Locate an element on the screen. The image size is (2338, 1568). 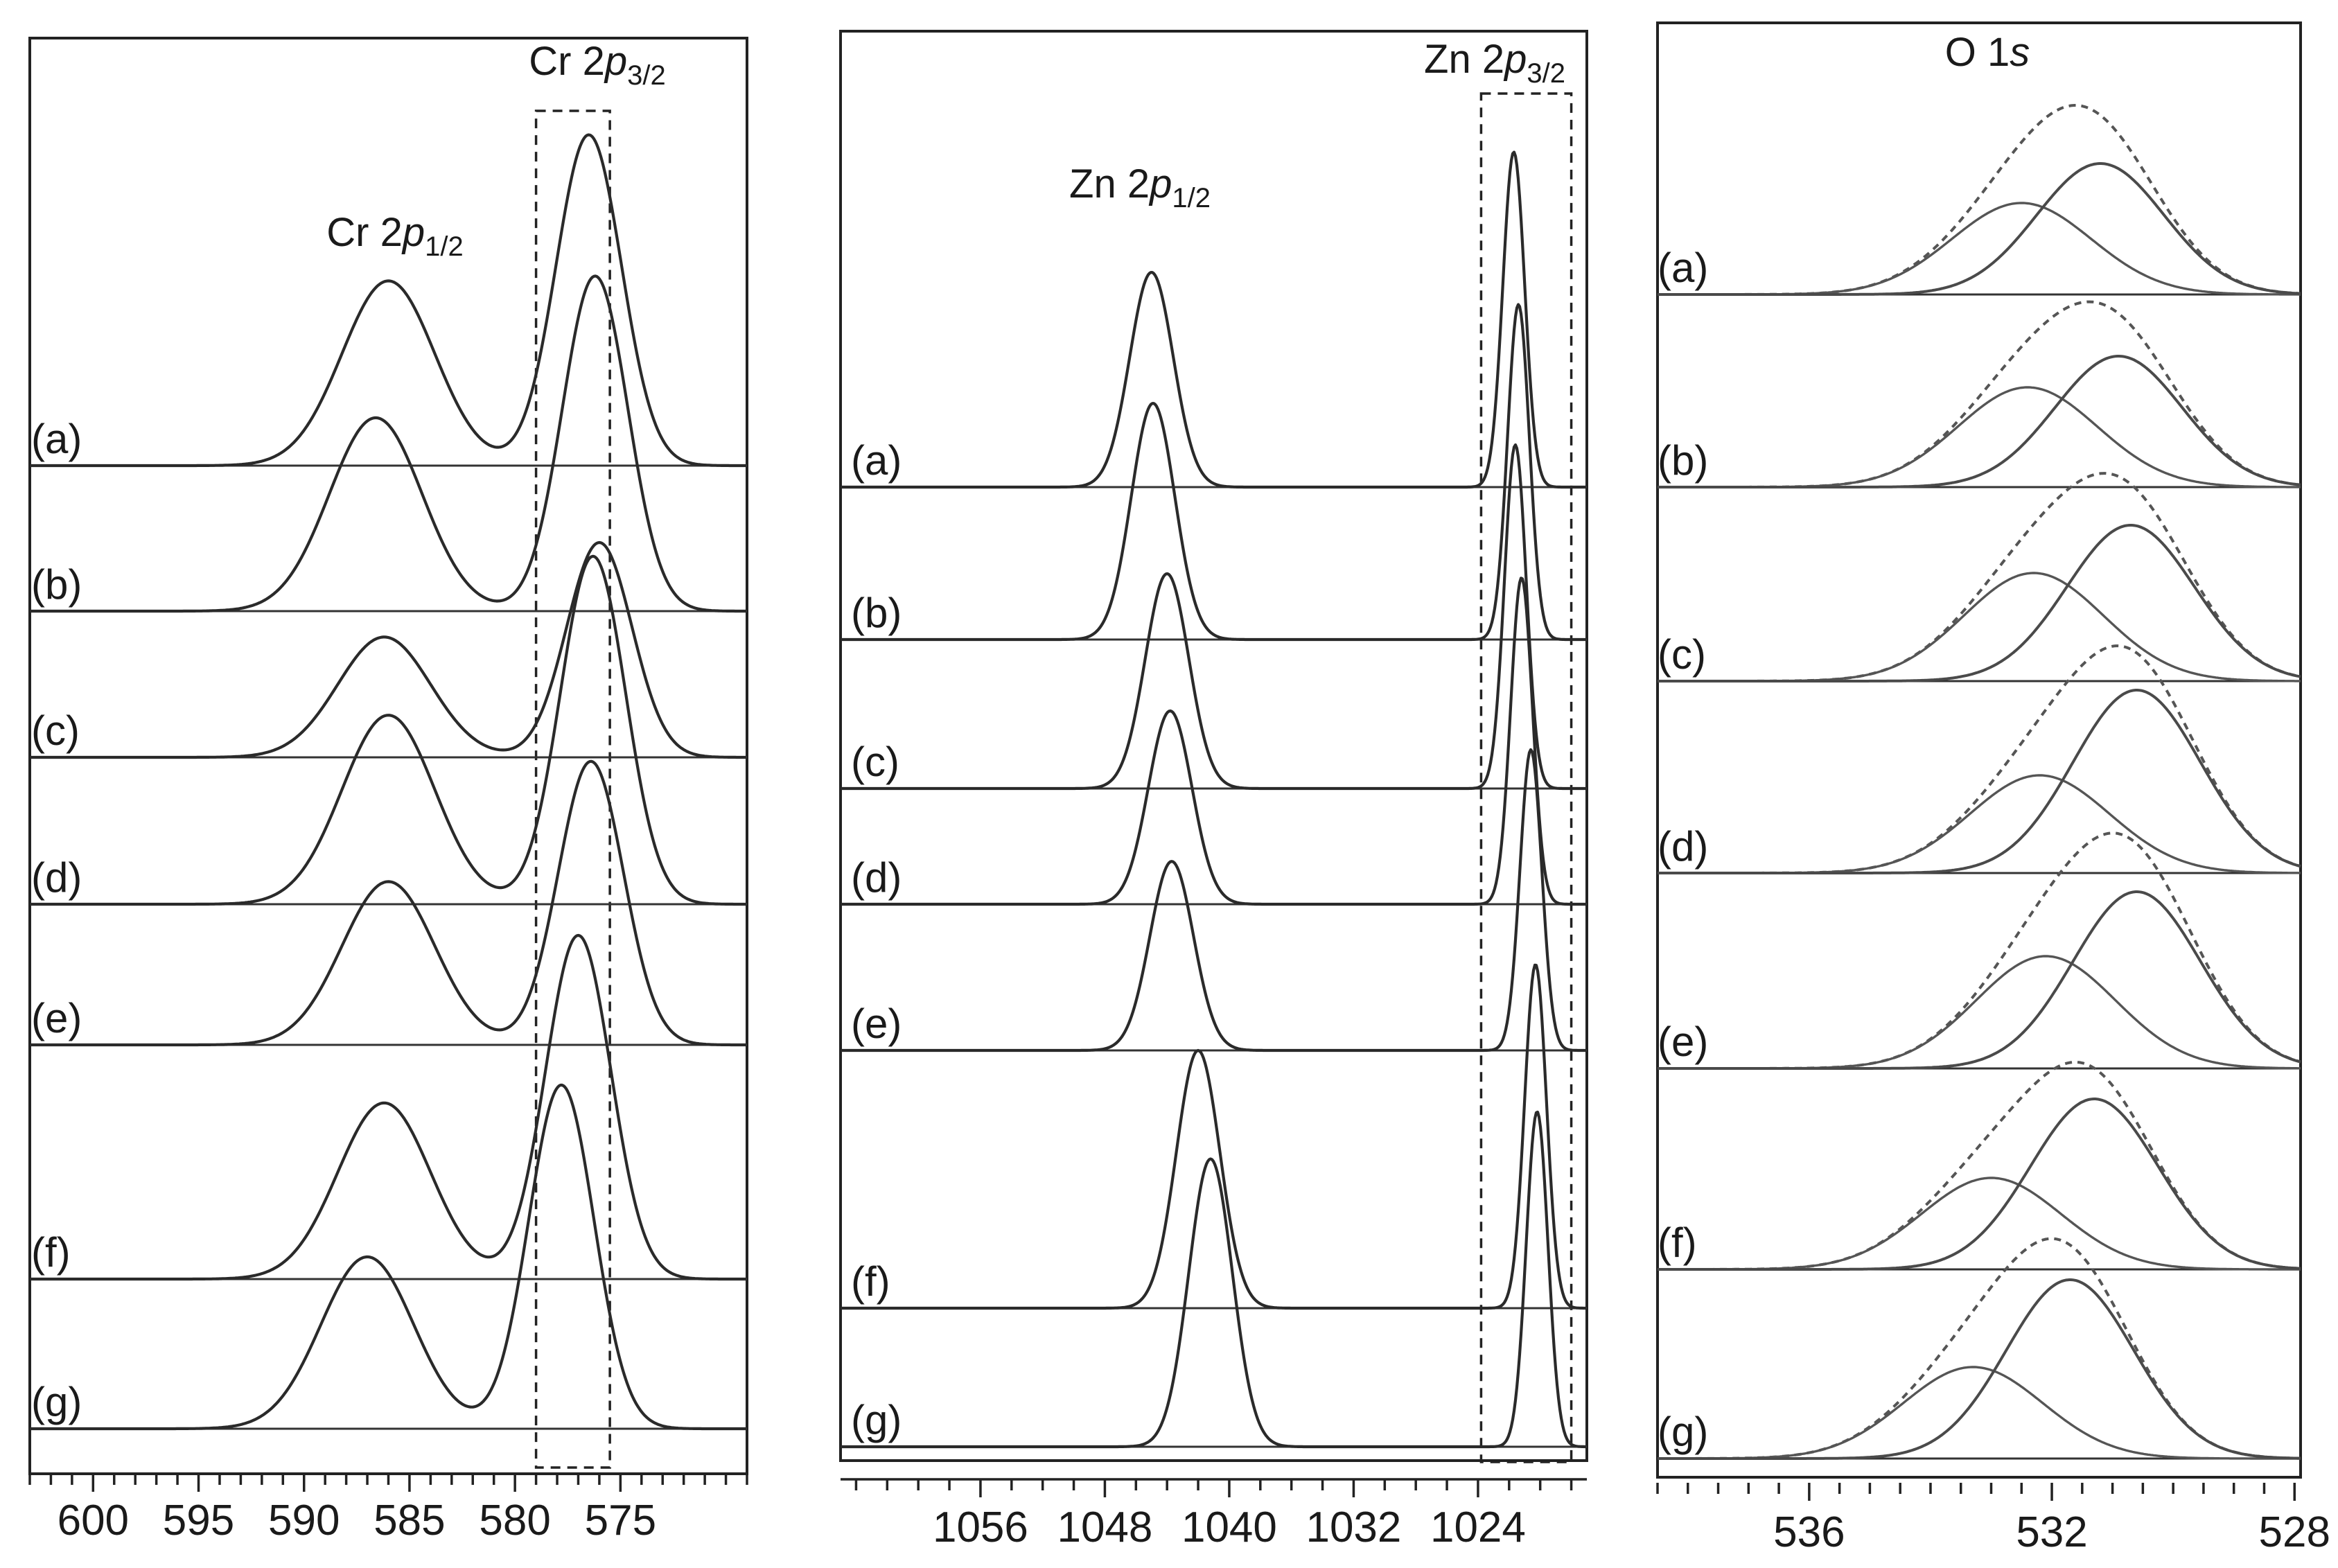
x-axis: 536 532 528 is located at coordinates (1993, 1519).